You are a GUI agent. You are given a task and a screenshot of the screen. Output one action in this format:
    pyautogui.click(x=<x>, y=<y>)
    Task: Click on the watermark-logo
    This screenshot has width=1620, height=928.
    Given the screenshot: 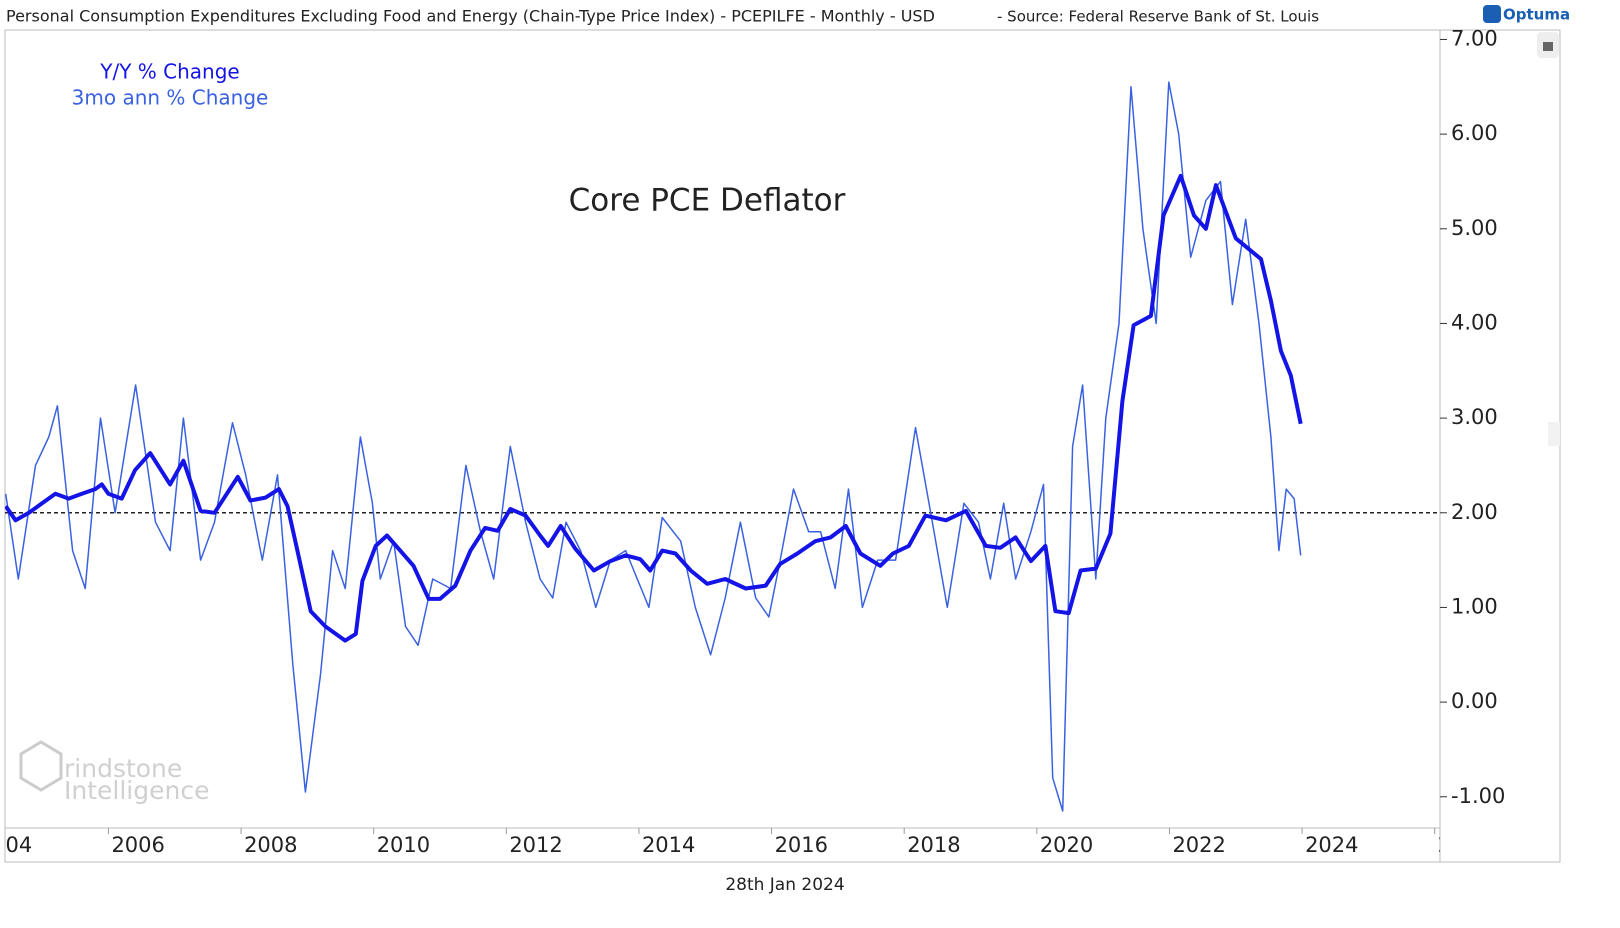 What is the action you would take?
    pyautogui.click(x=41, y=766)
    